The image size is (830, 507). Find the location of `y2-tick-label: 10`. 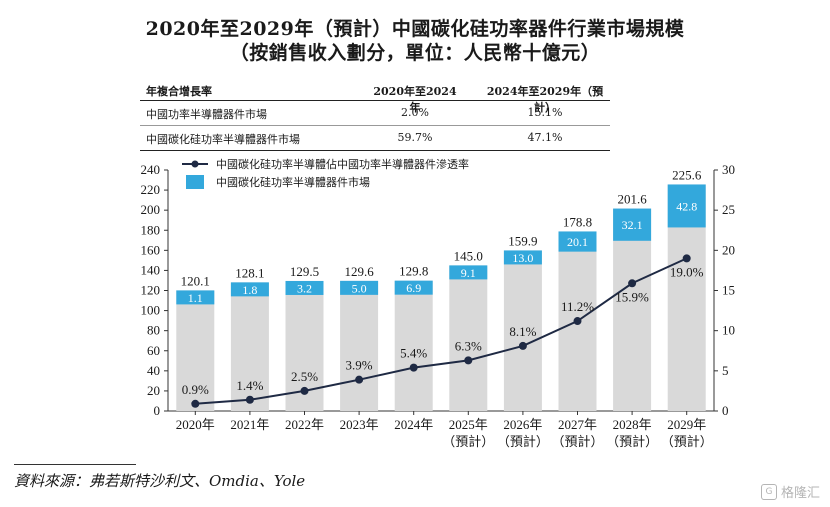

y2-tick-label: 10 is located at coordinates (728, 330).